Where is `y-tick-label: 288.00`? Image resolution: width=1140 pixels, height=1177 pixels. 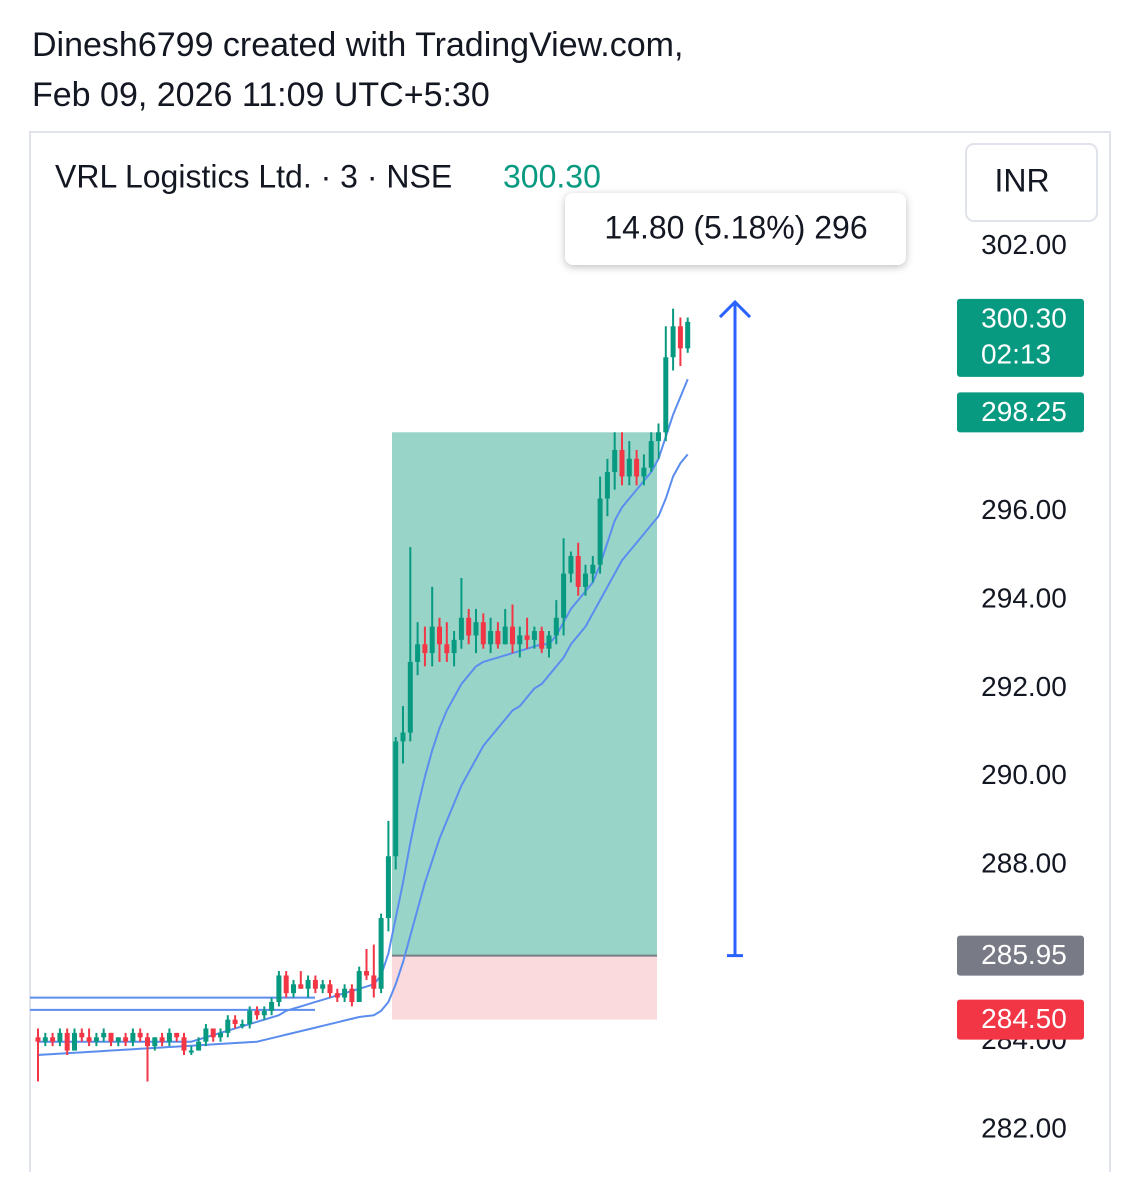 y-tick-label: 288.00 is located at coordinates (1024, 862).